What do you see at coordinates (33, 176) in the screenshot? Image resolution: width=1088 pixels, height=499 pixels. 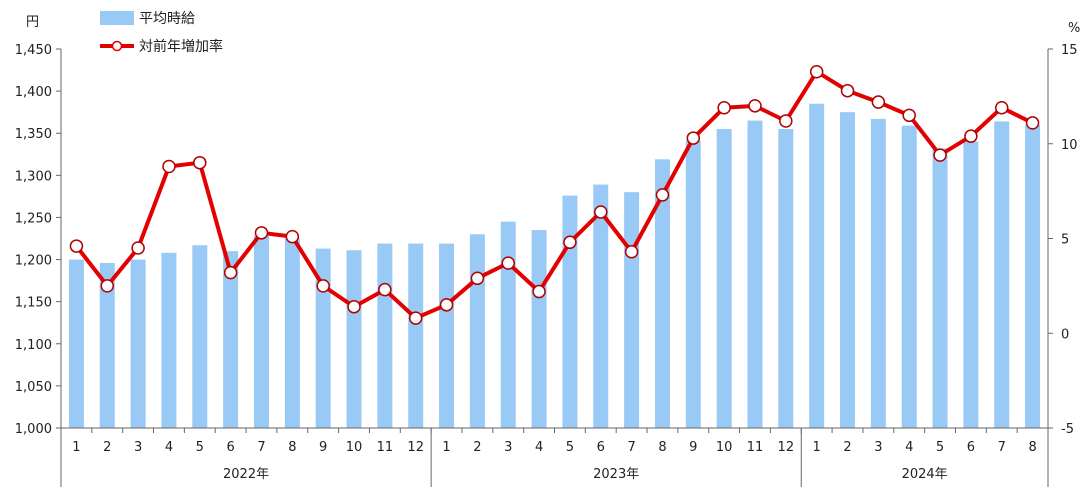 I see `left-tick-label: 1,300` at bounding box center [33, 176].